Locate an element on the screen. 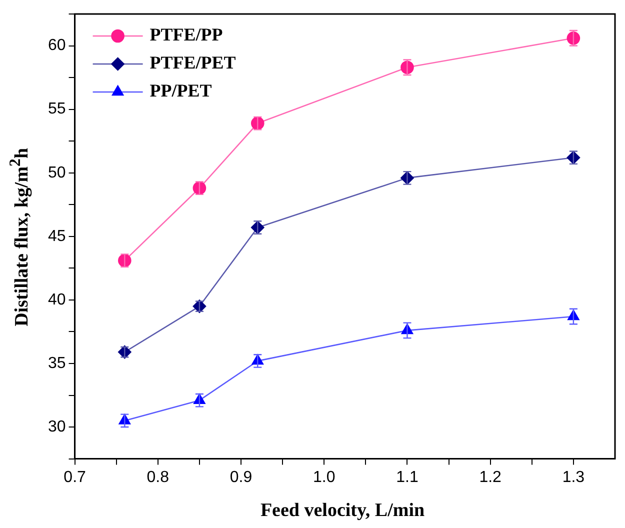 This screenshot has height=528, width=625. x-tick-label: 1.1 is located at coordinates (407, 477).